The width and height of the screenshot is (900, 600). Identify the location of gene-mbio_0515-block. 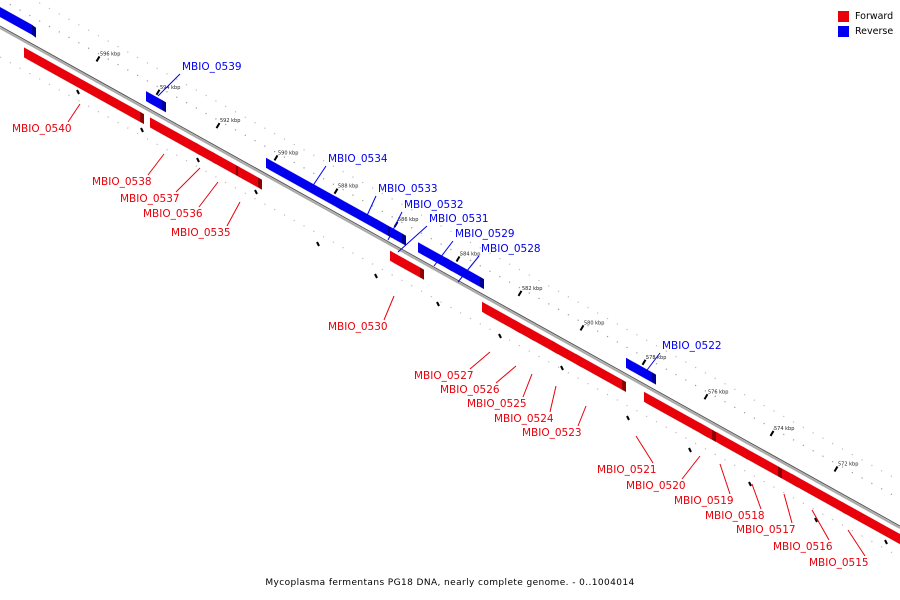
(871, 524).